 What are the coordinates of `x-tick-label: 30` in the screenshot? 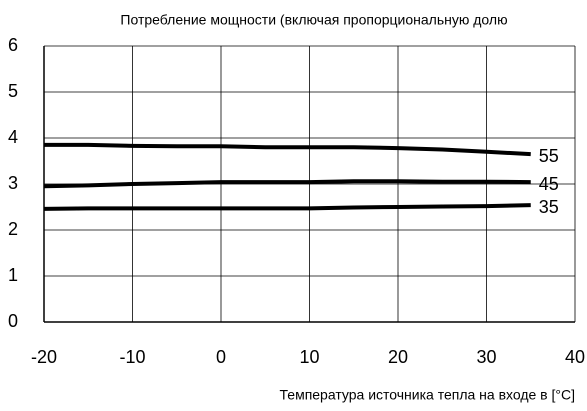 It's located at (486, 357).